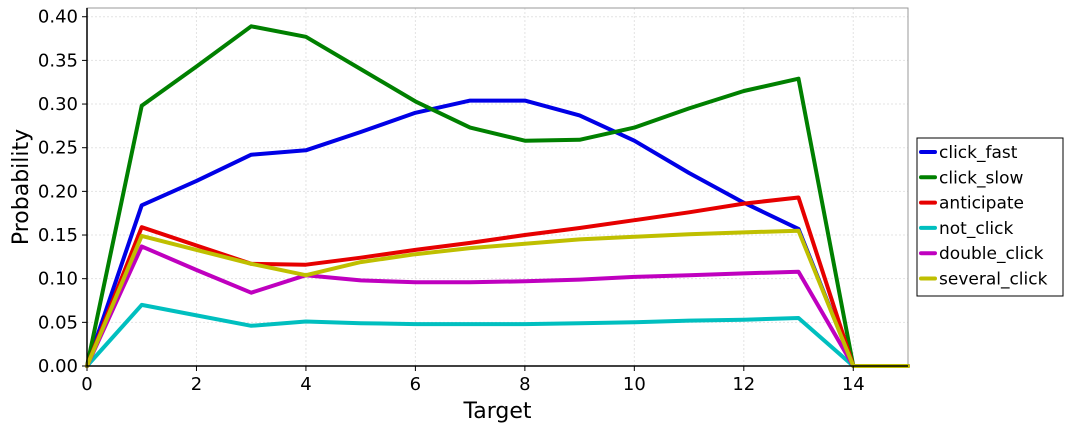 Image resolution: width=1065 pixels, height=425 pixels. I want to click on x-tick-label: 10, so click(634, 384).